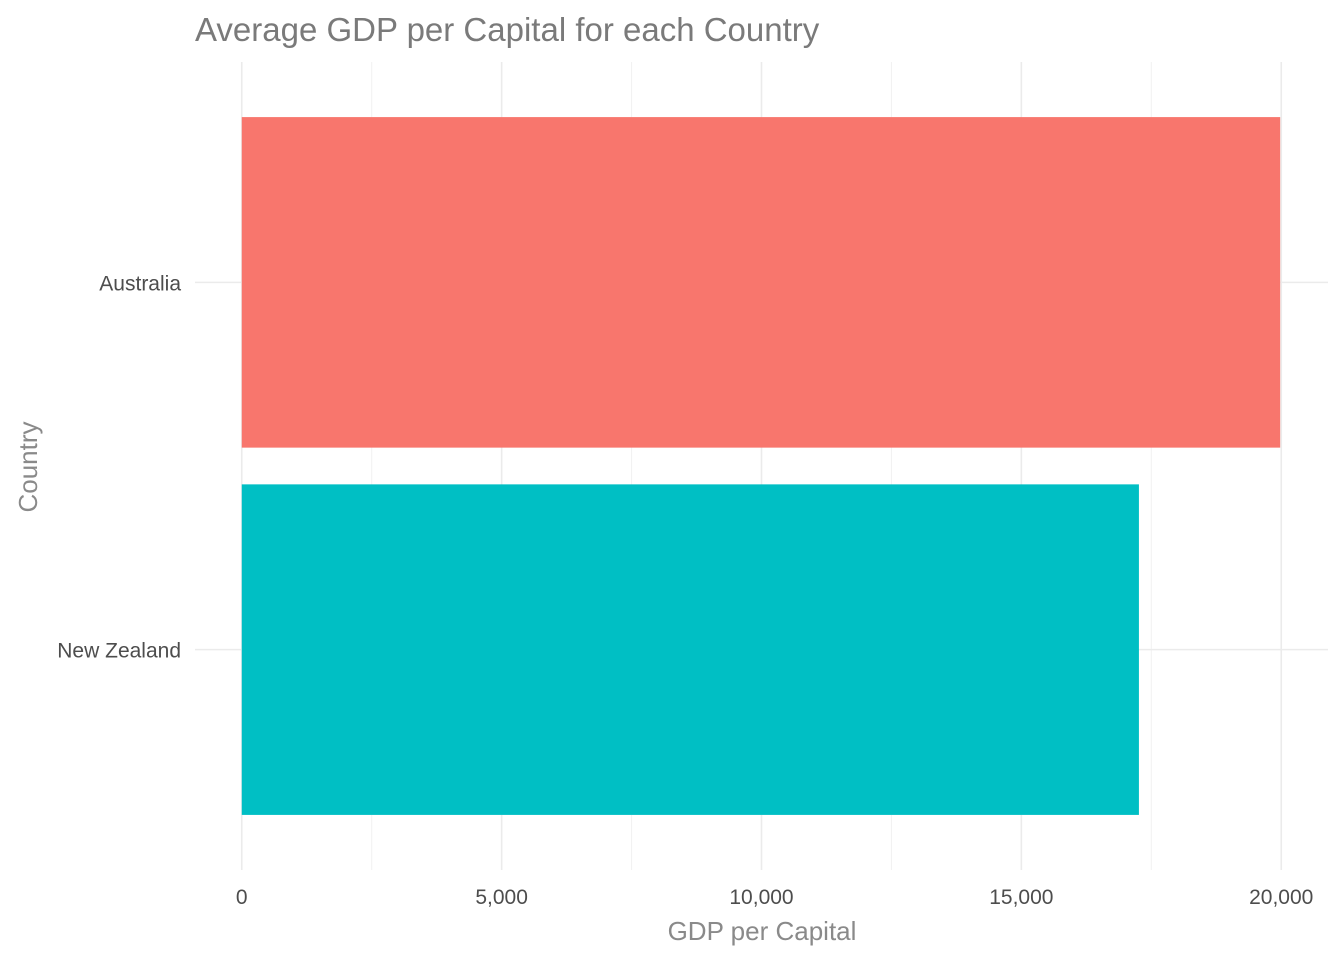 Image resolution: width=1344 pixels, height=960 pixels. I want to click on x-axis-title: GDP per Capital, so click(762, 931).